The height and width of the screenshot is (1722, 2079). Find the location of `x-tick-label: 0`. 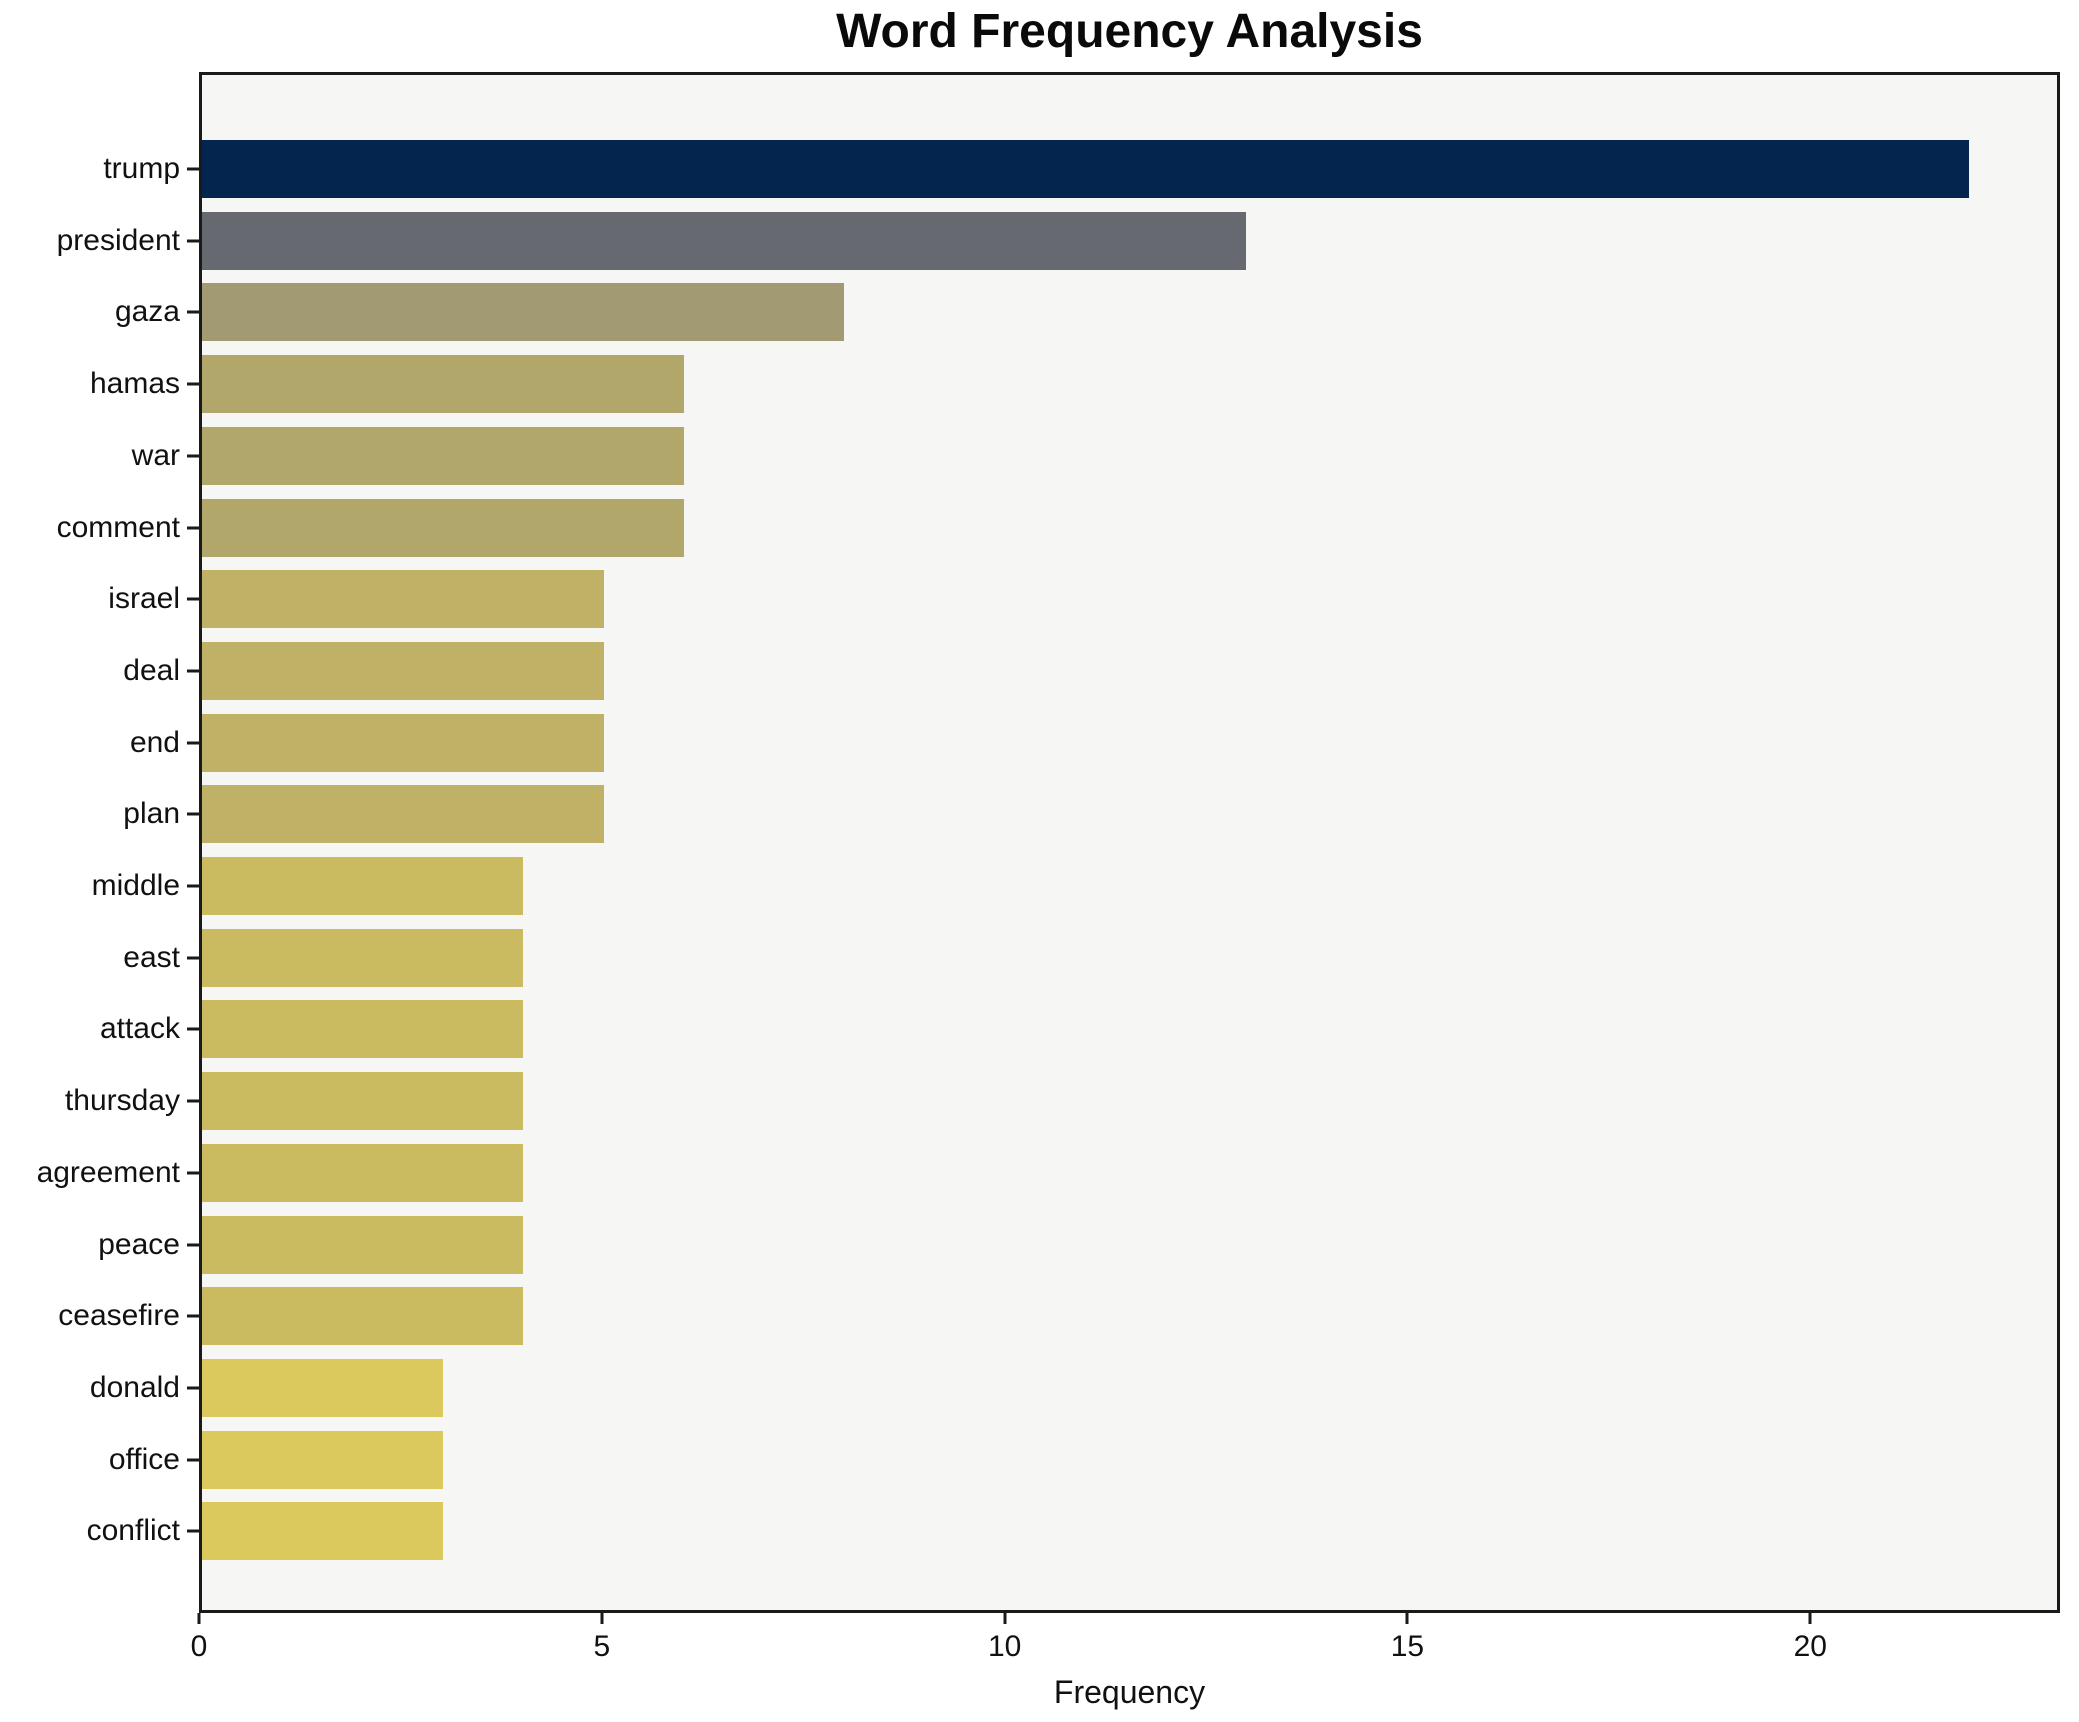

x-tick-label: 0 is located at coordinates (199, 1646).